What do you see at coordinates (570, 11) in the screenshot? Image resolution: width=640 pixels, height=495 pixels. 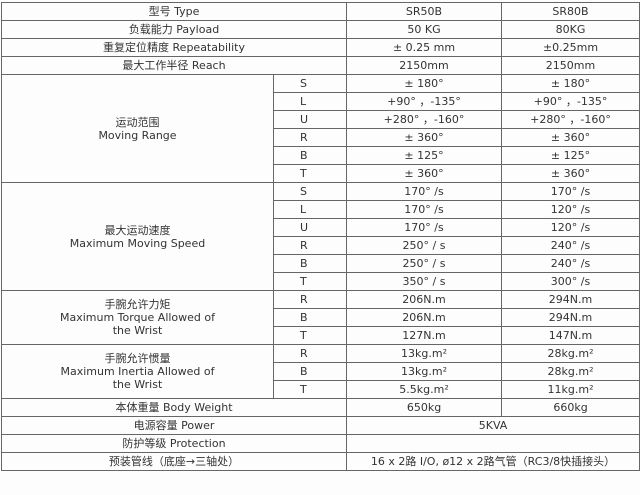 I see `value-cell: SR80B` at bounding box center [570, 11].